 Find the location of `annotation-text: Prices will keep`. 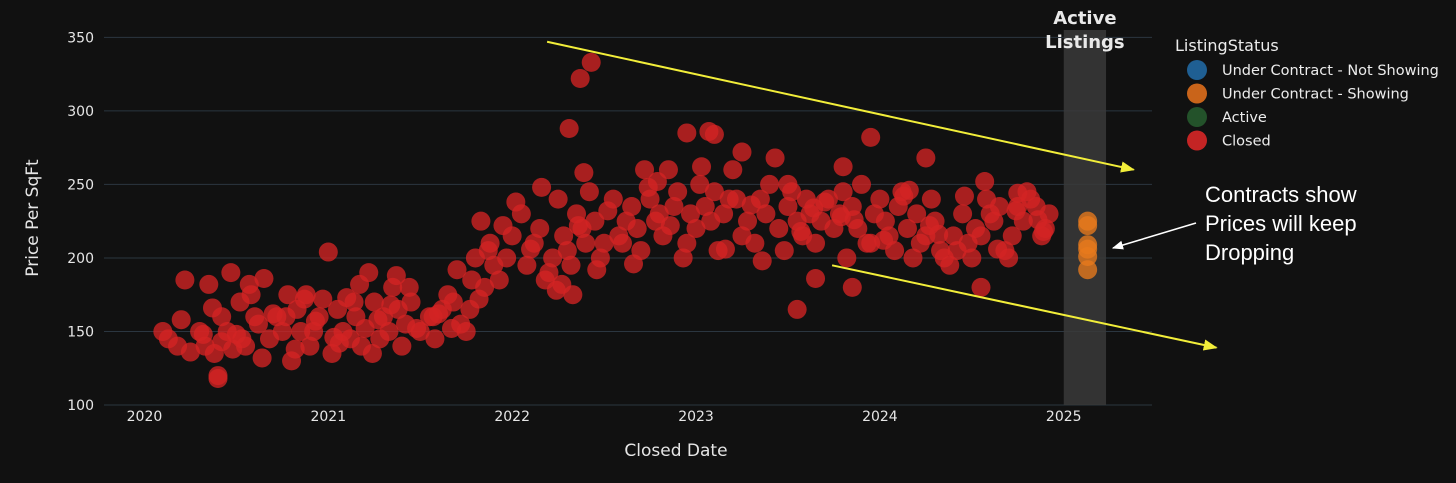

annotation-text: Prices will keep is located at coordinates (1281, 223).